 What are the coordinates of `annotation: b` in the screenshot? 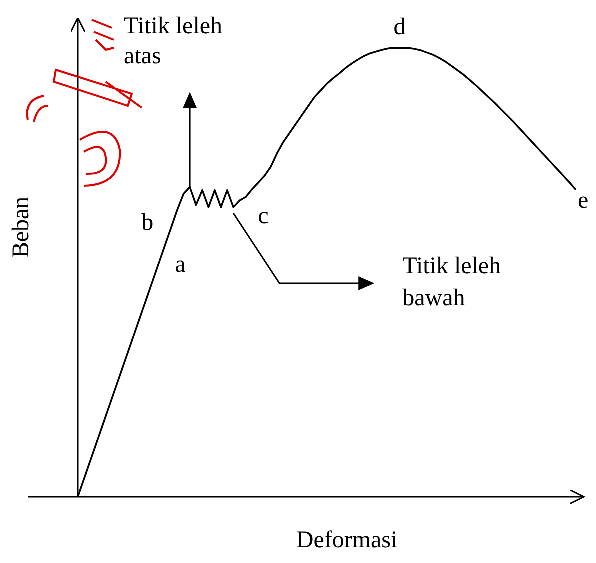 It's located at (148, 223).